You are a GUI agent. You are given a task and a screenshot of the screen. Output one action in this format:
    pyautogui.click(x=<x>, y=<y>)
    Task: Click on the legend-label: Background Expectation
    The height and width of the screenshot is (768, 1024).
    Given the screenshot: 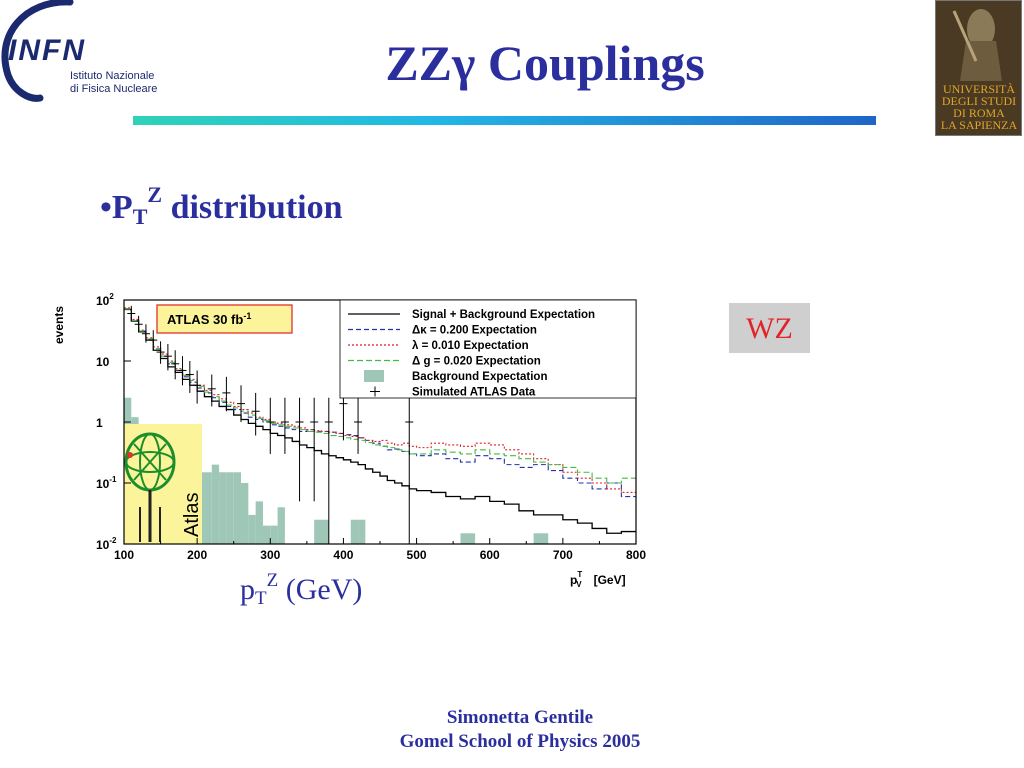 What is the action you would take?
    pyautogui.click(x=479, y=377)
    